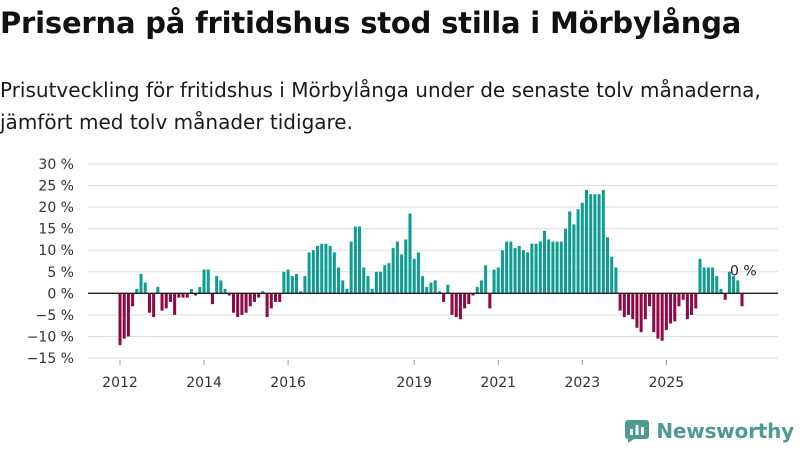 The width and height of the screenshot is (800, 450). Describe the element at coordinates (50, 337) in the screenshot. I see `y-tick-label: −10 %` at that location.